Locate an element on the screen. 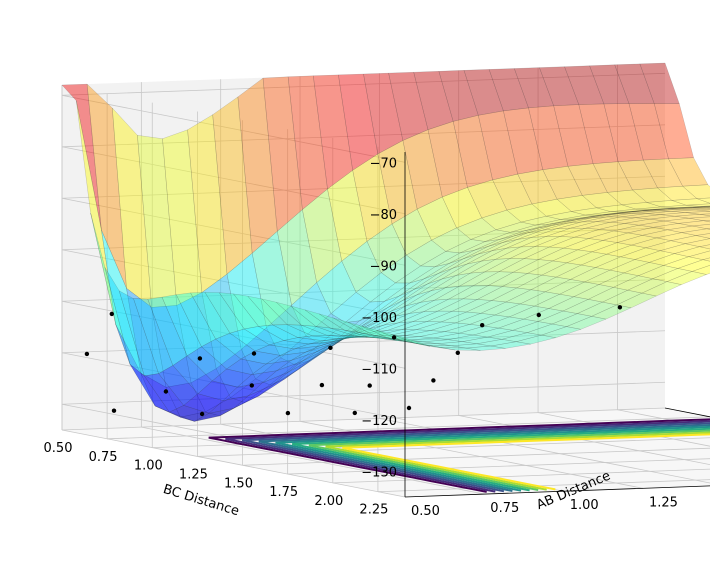 The height and width of the screenshot is (563, 710). grid-line is located at coordinates (363, 393).